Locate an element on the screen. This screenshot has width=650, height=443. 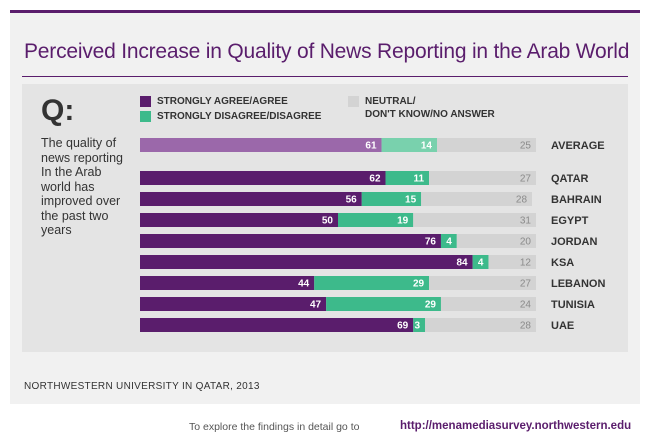
category-label-average: AVERAGE is located at coordinates (578, 146).